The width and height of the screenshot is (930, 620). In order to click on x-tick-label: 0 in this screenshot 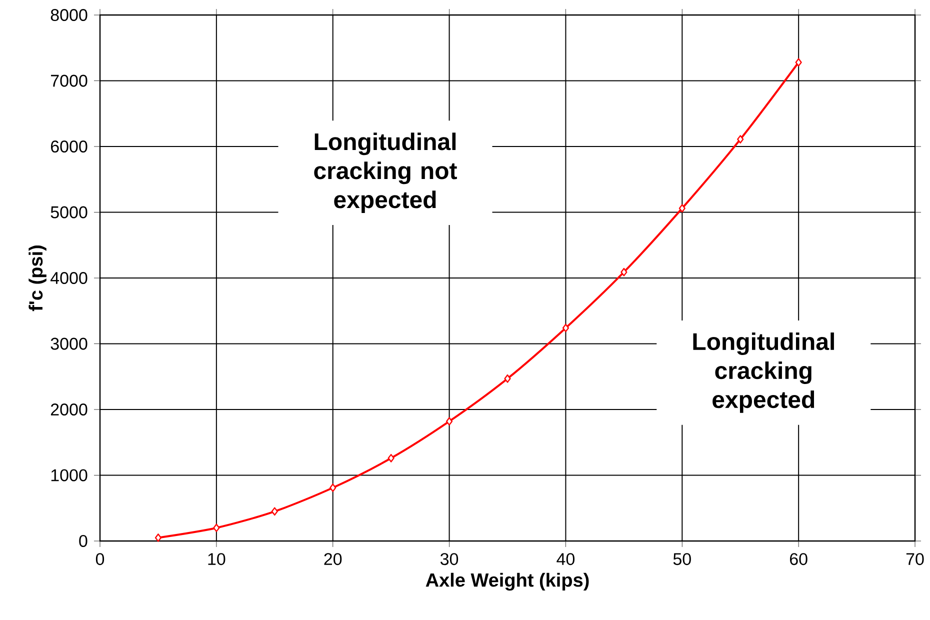, I will do `click(100, 559)`.